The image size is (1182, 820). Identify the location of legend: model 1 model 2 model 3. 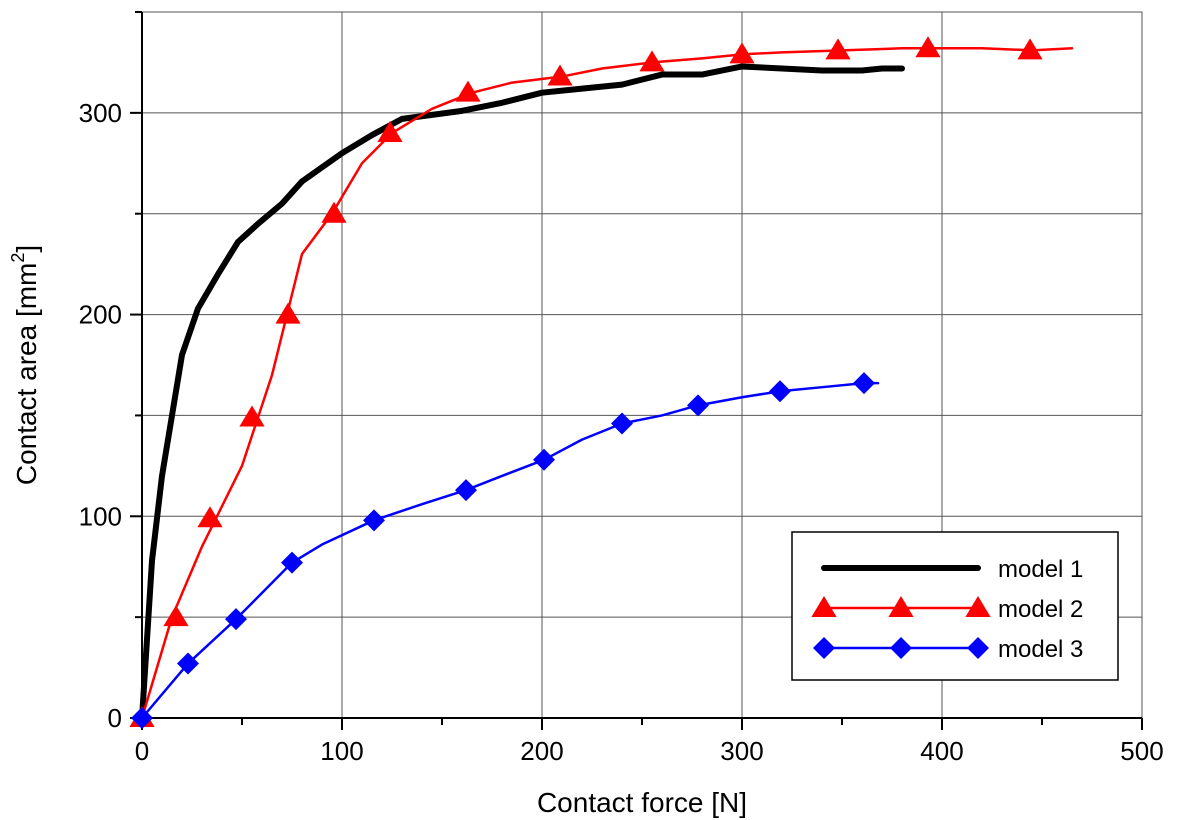
(955, 606).